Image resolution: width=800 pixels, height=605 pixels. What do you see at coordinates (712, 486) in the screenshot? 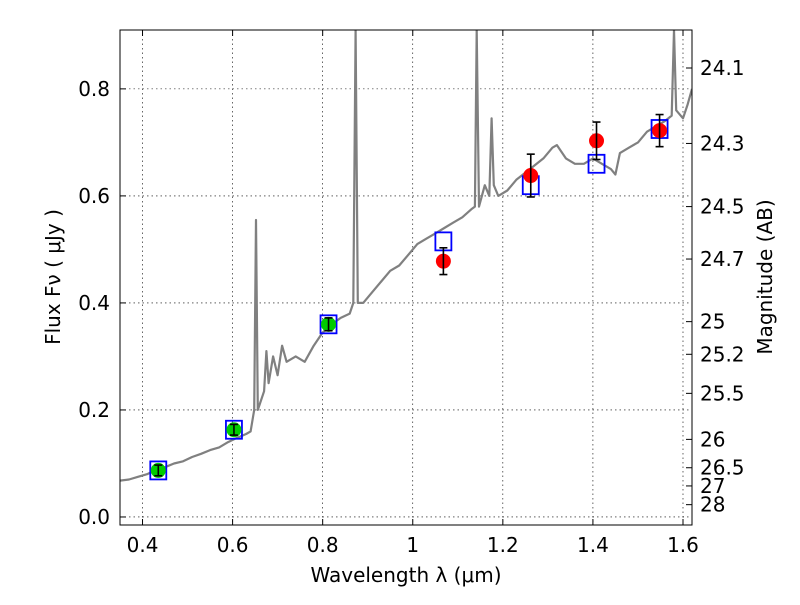
I see `right-tick-label: 27` at bounding box center [712, 486].